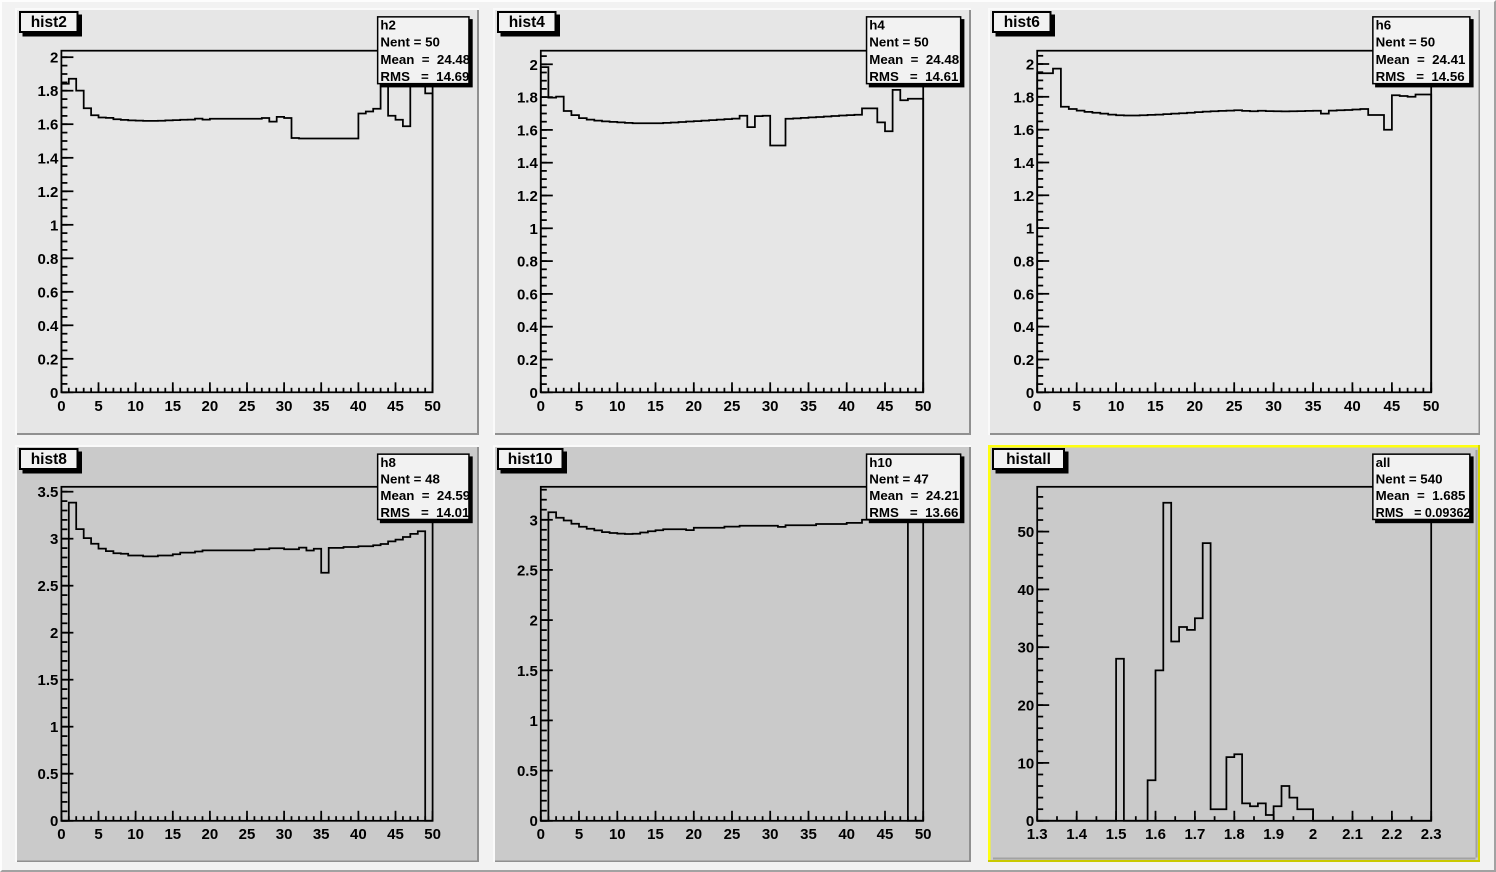 Image resolution: width=1496 pixels, height=872 pixels. I want to click on svg-text: h2, so click(388, 25).